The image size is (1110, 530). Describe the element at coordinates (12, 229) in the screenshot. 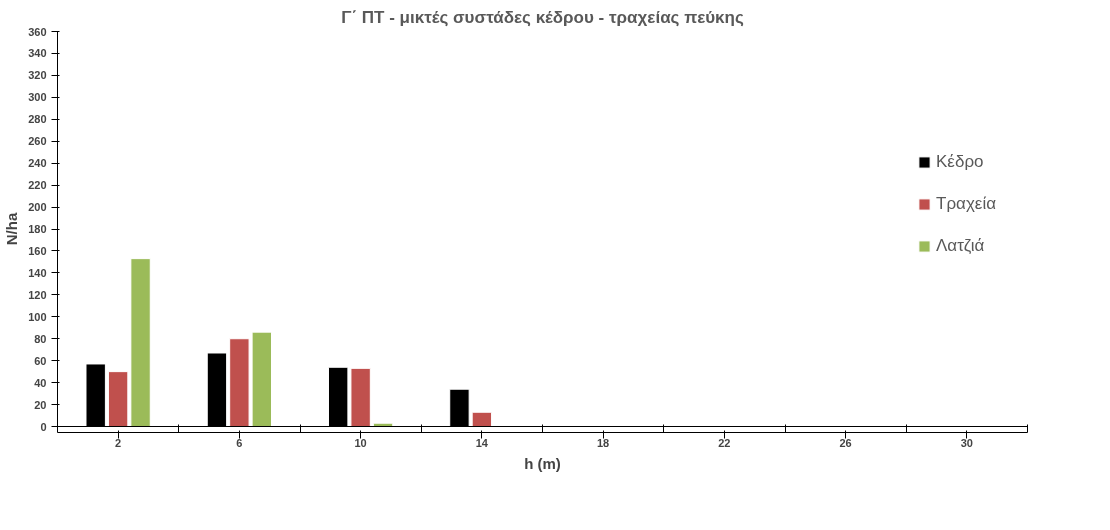

I see `y-axis-title: N/ha` at that location.